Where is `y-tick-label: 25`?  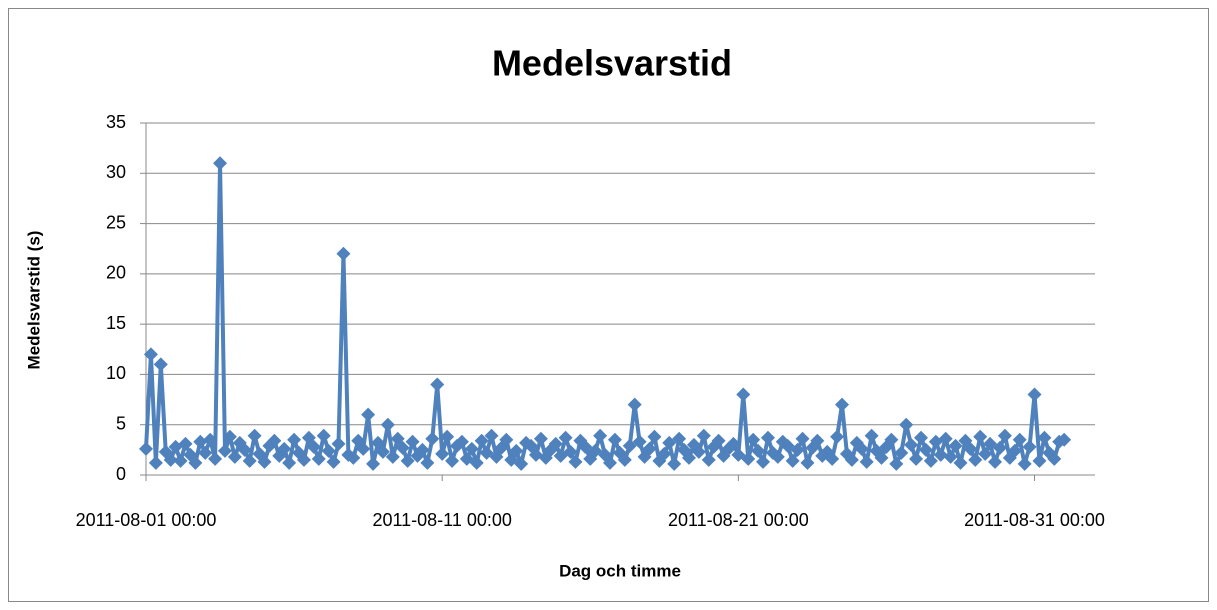 y-tick-label: 25 is located at coordinates (116, 222).